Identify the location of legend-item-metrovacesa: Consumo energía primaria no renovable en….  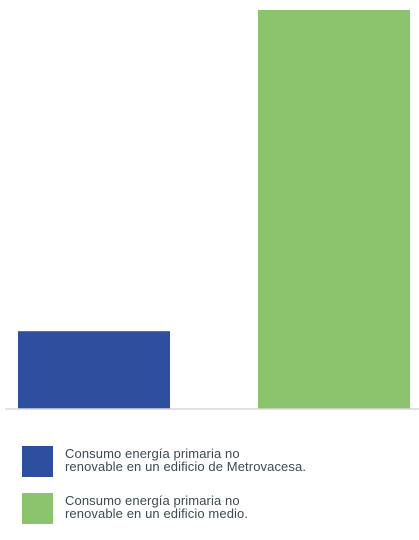
(217, 461).